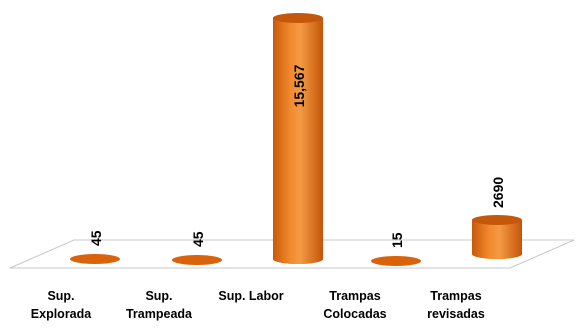  Describe the element at coordinates (397, 240) in the screenshot. I see `value-label: 15` at that location.